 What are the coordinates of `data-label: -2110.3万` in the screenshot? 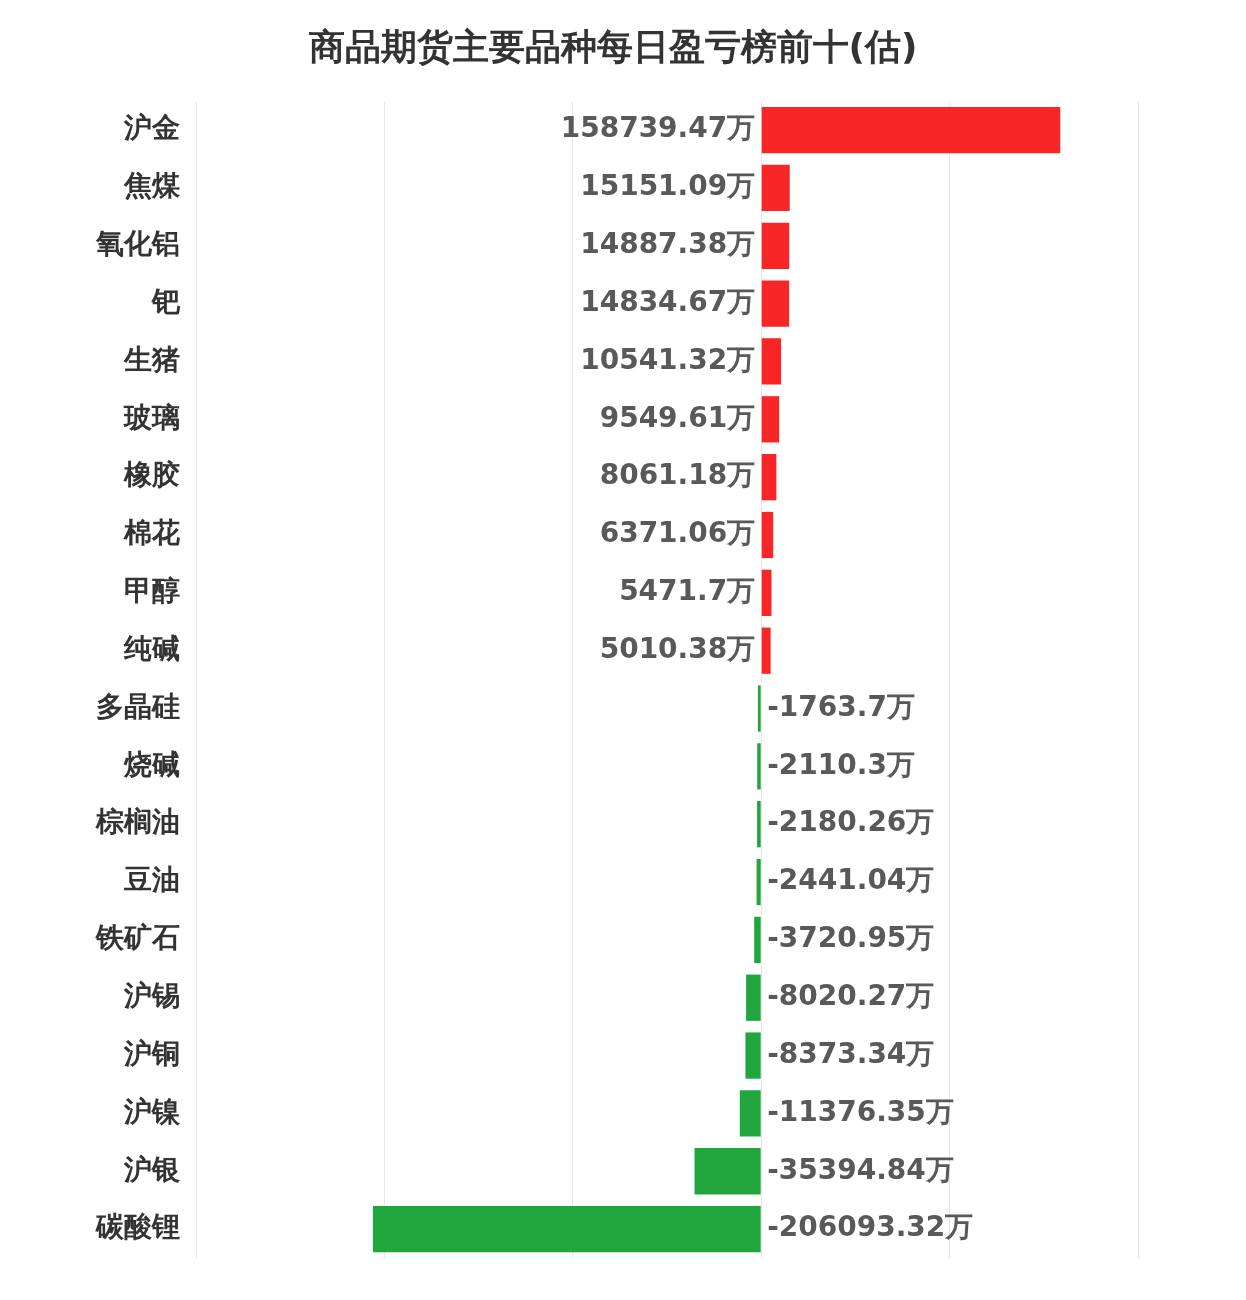 It's located at (841, 764).